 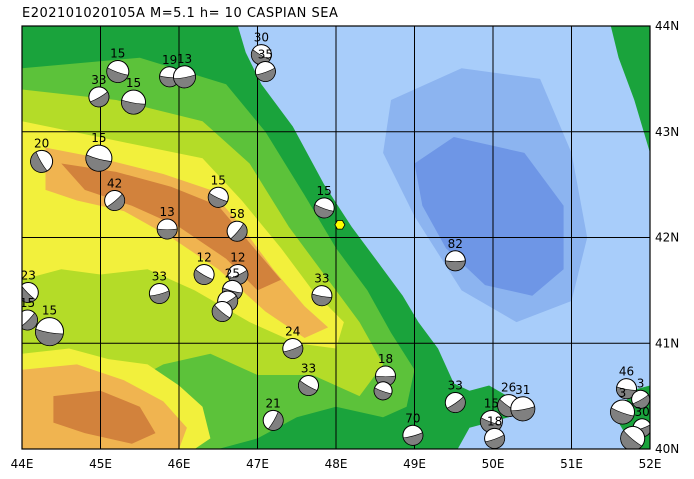 I want to click on event-depth-label: 19, so click(x=169, y=60).